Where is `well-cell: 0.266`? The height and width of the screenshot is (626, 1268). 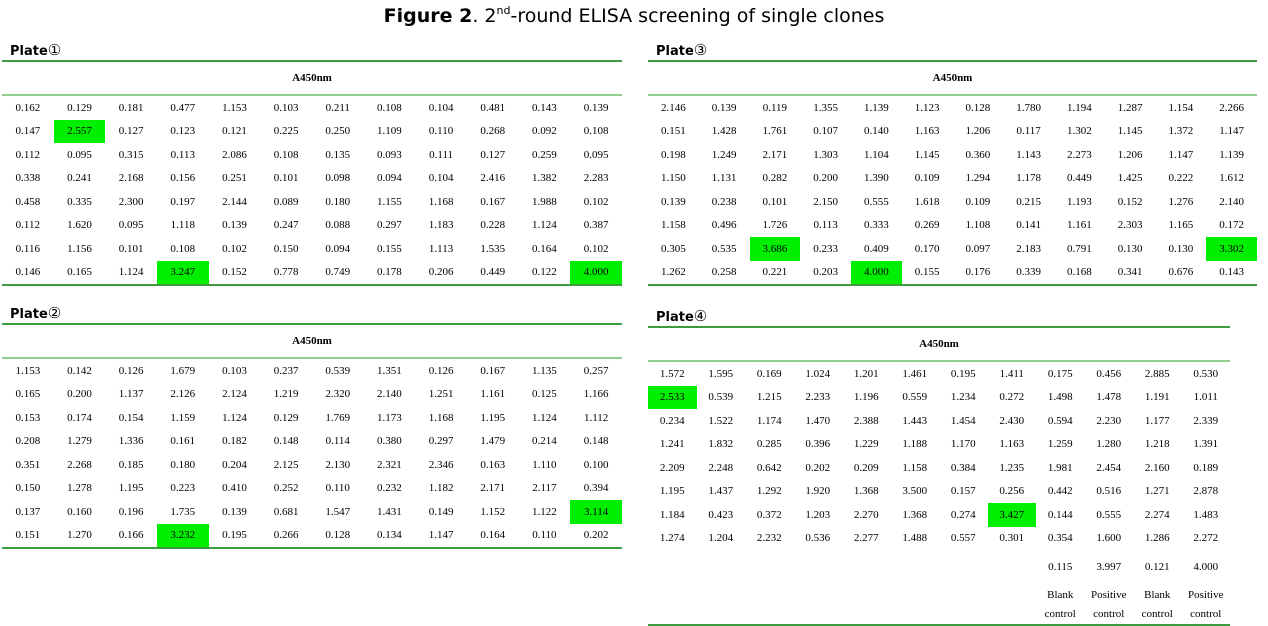
well-cell: 0.266 is located at coordinates (286, 536).